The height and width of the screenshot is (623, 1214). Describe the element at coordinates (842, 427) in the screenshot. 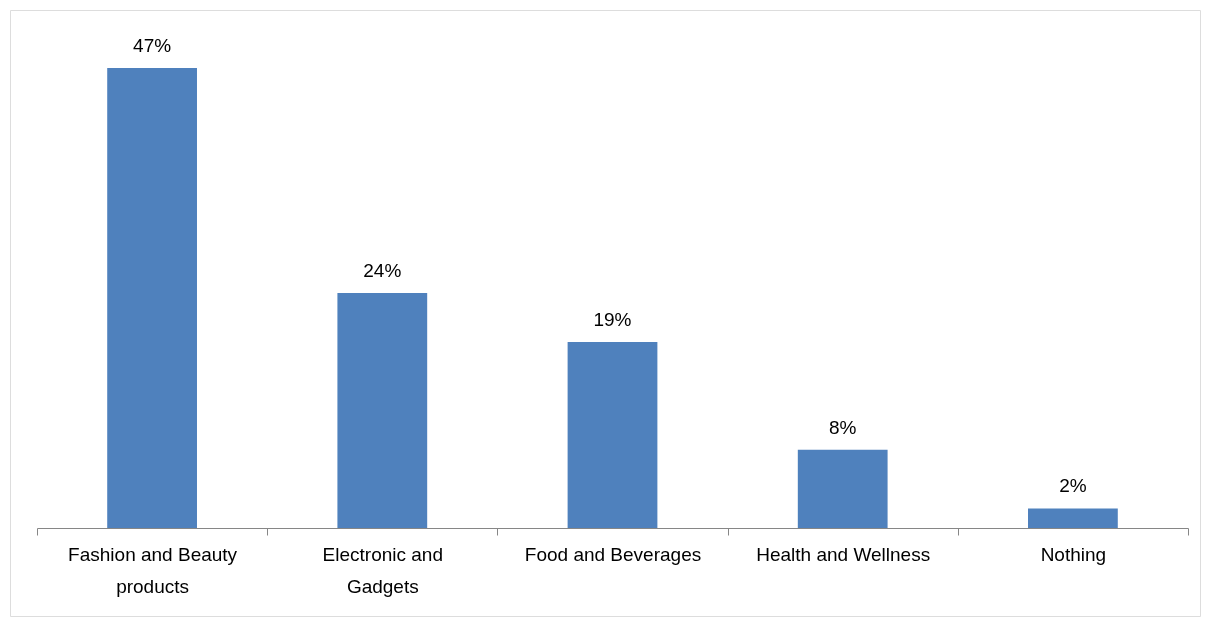

I see `data-label: 8%` at that location.